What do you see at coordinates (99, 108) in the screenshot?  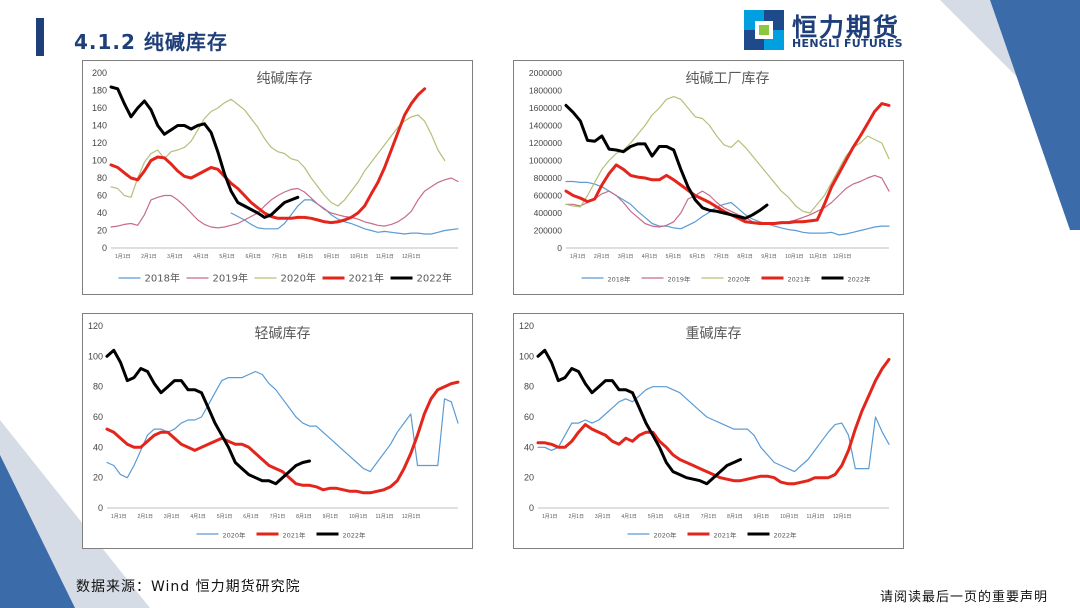 I see `y-tick-label: 160` at bounding box center [99, 108].